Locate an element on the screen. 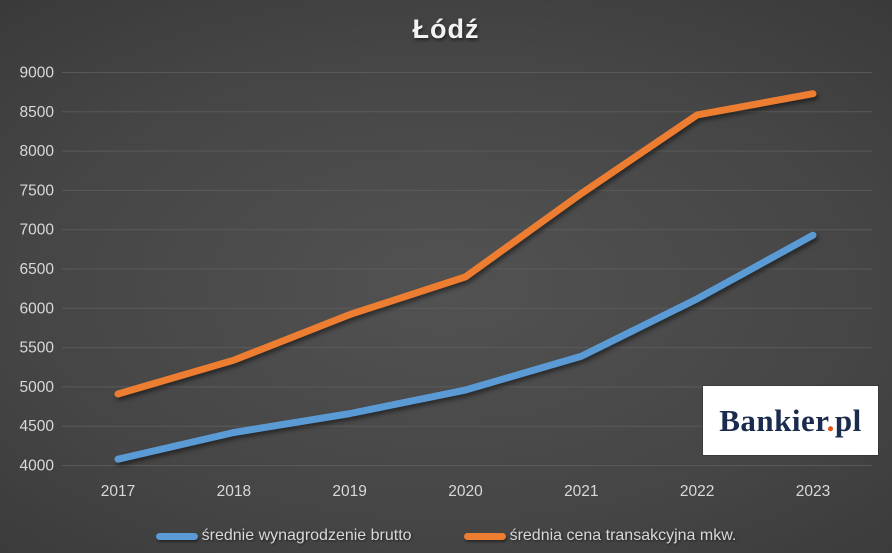  y-axis-tick-label: 4500 is located at coordinates (37, 426).